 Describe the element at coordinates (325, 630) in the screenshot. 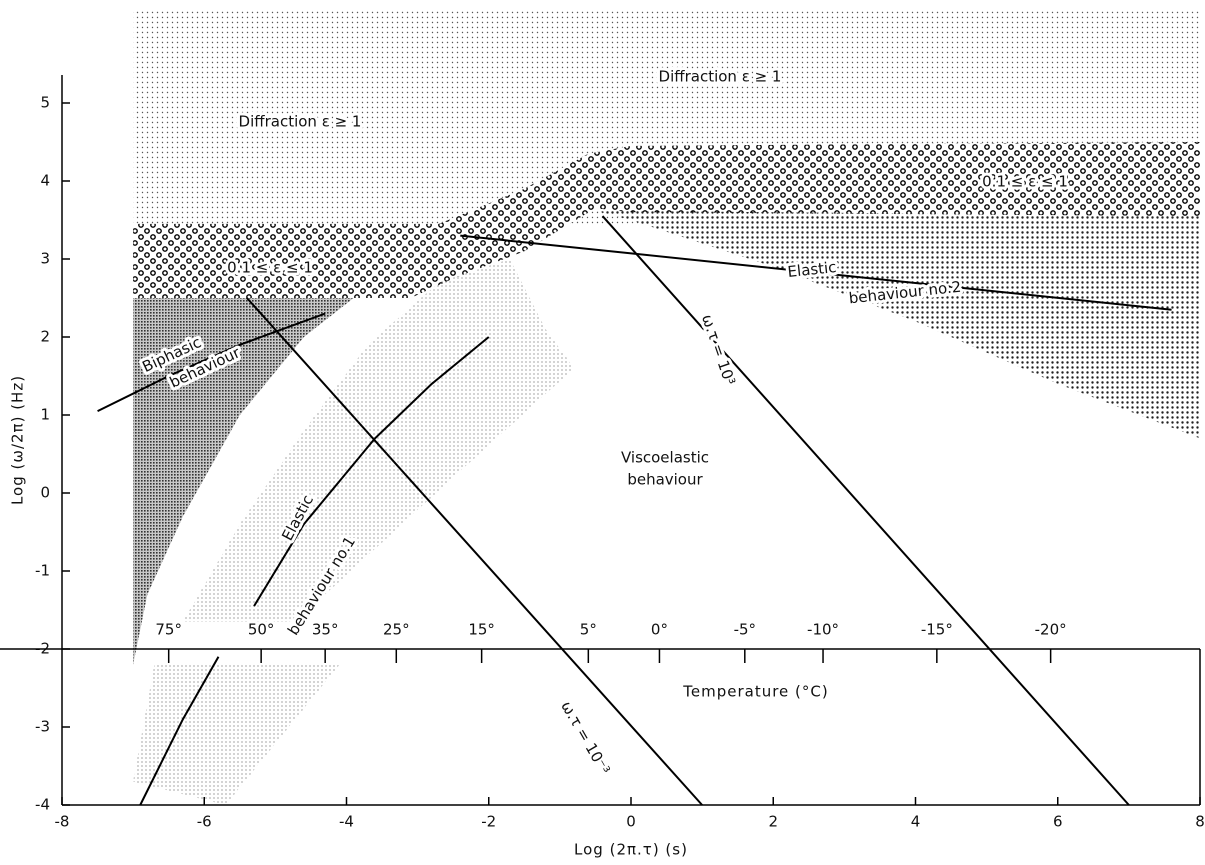

I see `temperature-tick-label: 35°` at that location.